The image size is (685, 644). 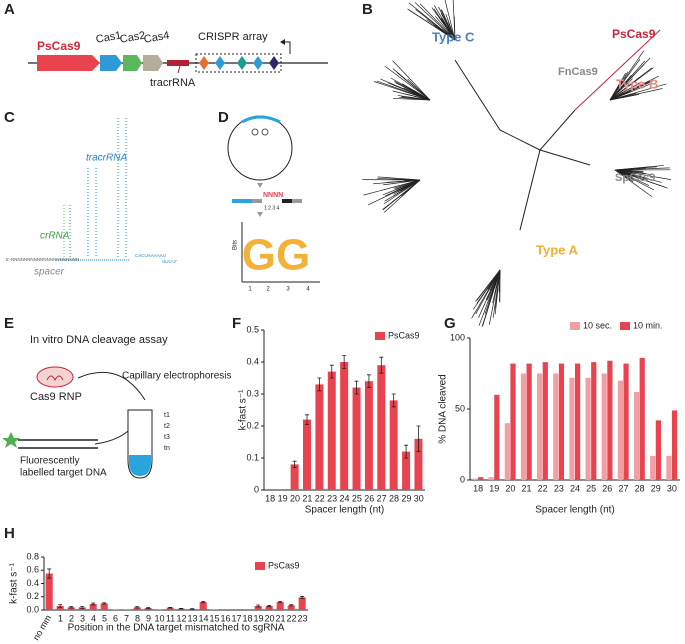 I want to click on gene-label: CRISPR array, so click(x=233, y=37).